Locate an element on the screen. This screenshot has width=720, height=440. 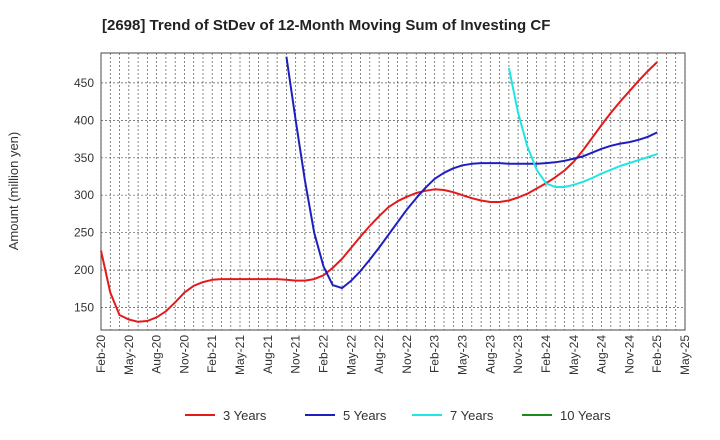
legend-item: 5 Years is located at coordinates (346, 415).